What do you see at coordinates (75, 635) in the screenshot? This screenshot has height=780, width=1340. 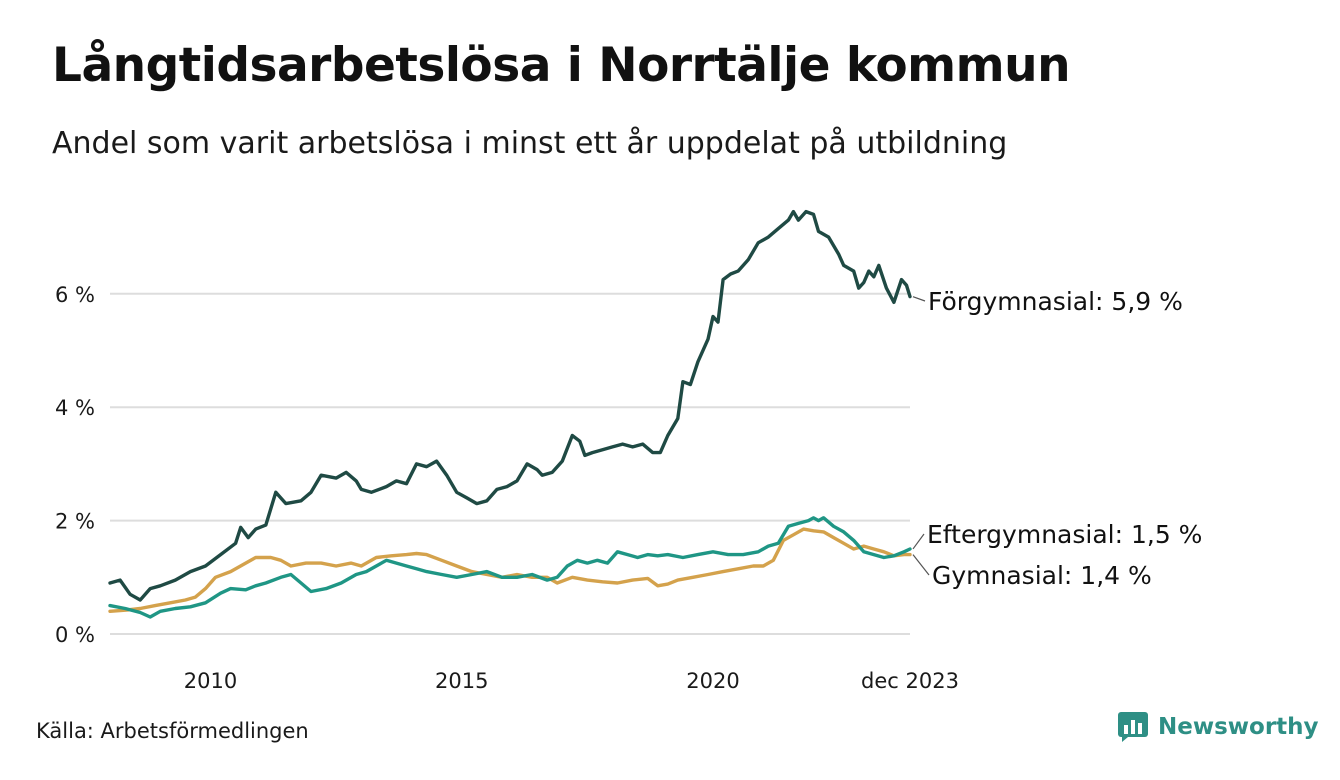 I see `y-tick-label: 0 %` at bounding box center [75, 635].